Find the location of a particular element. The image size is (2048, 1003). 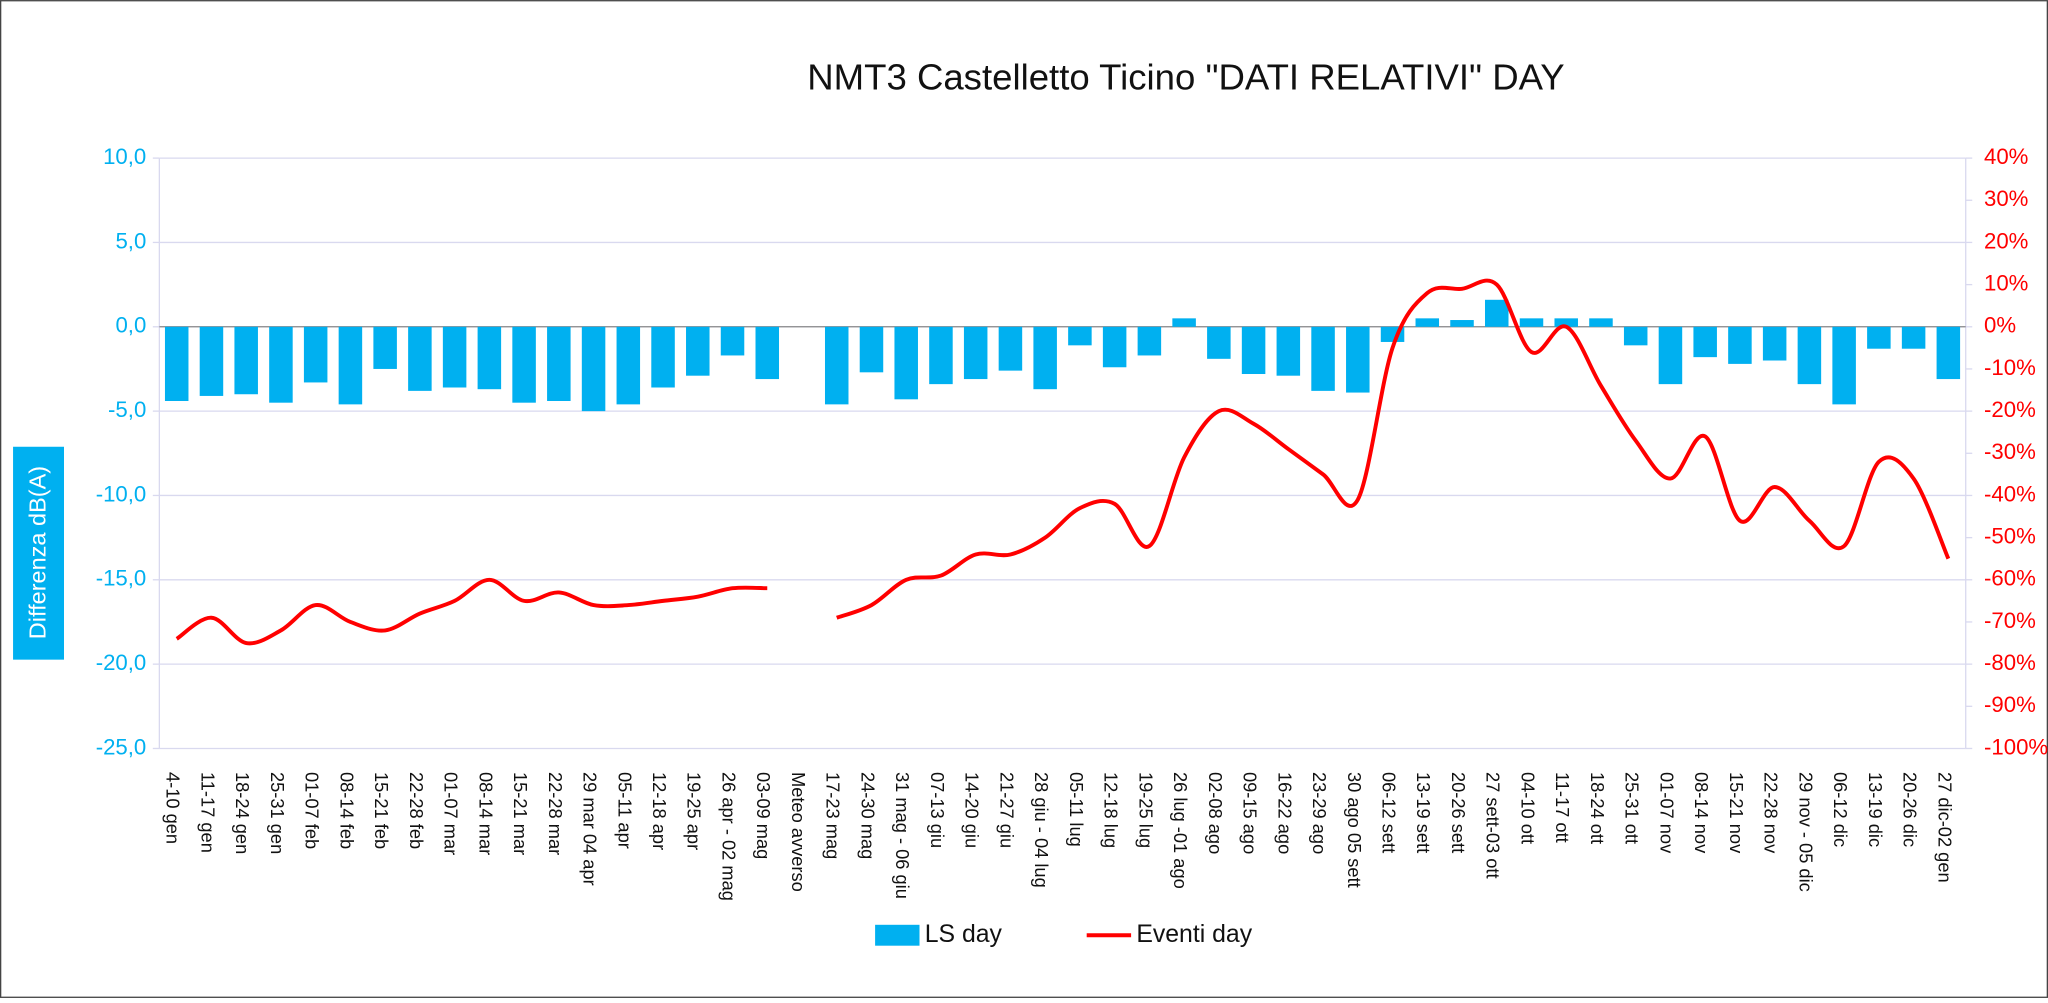

y2-tick-label: -100% is located at coordinates (2016, 746).